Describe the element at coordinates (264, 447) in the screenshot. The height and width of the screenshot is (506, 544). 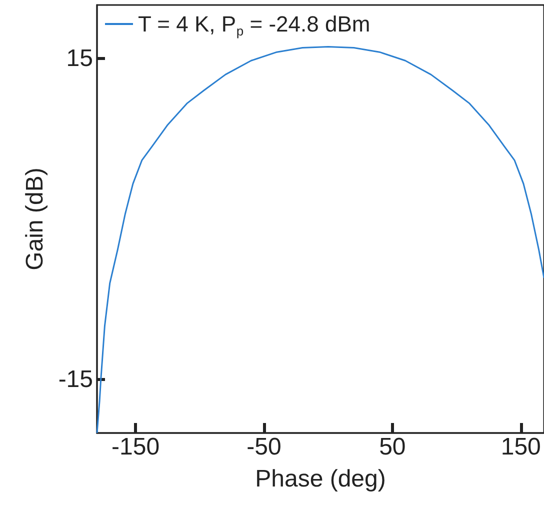
I see `x-tick-label: -50` at that location.